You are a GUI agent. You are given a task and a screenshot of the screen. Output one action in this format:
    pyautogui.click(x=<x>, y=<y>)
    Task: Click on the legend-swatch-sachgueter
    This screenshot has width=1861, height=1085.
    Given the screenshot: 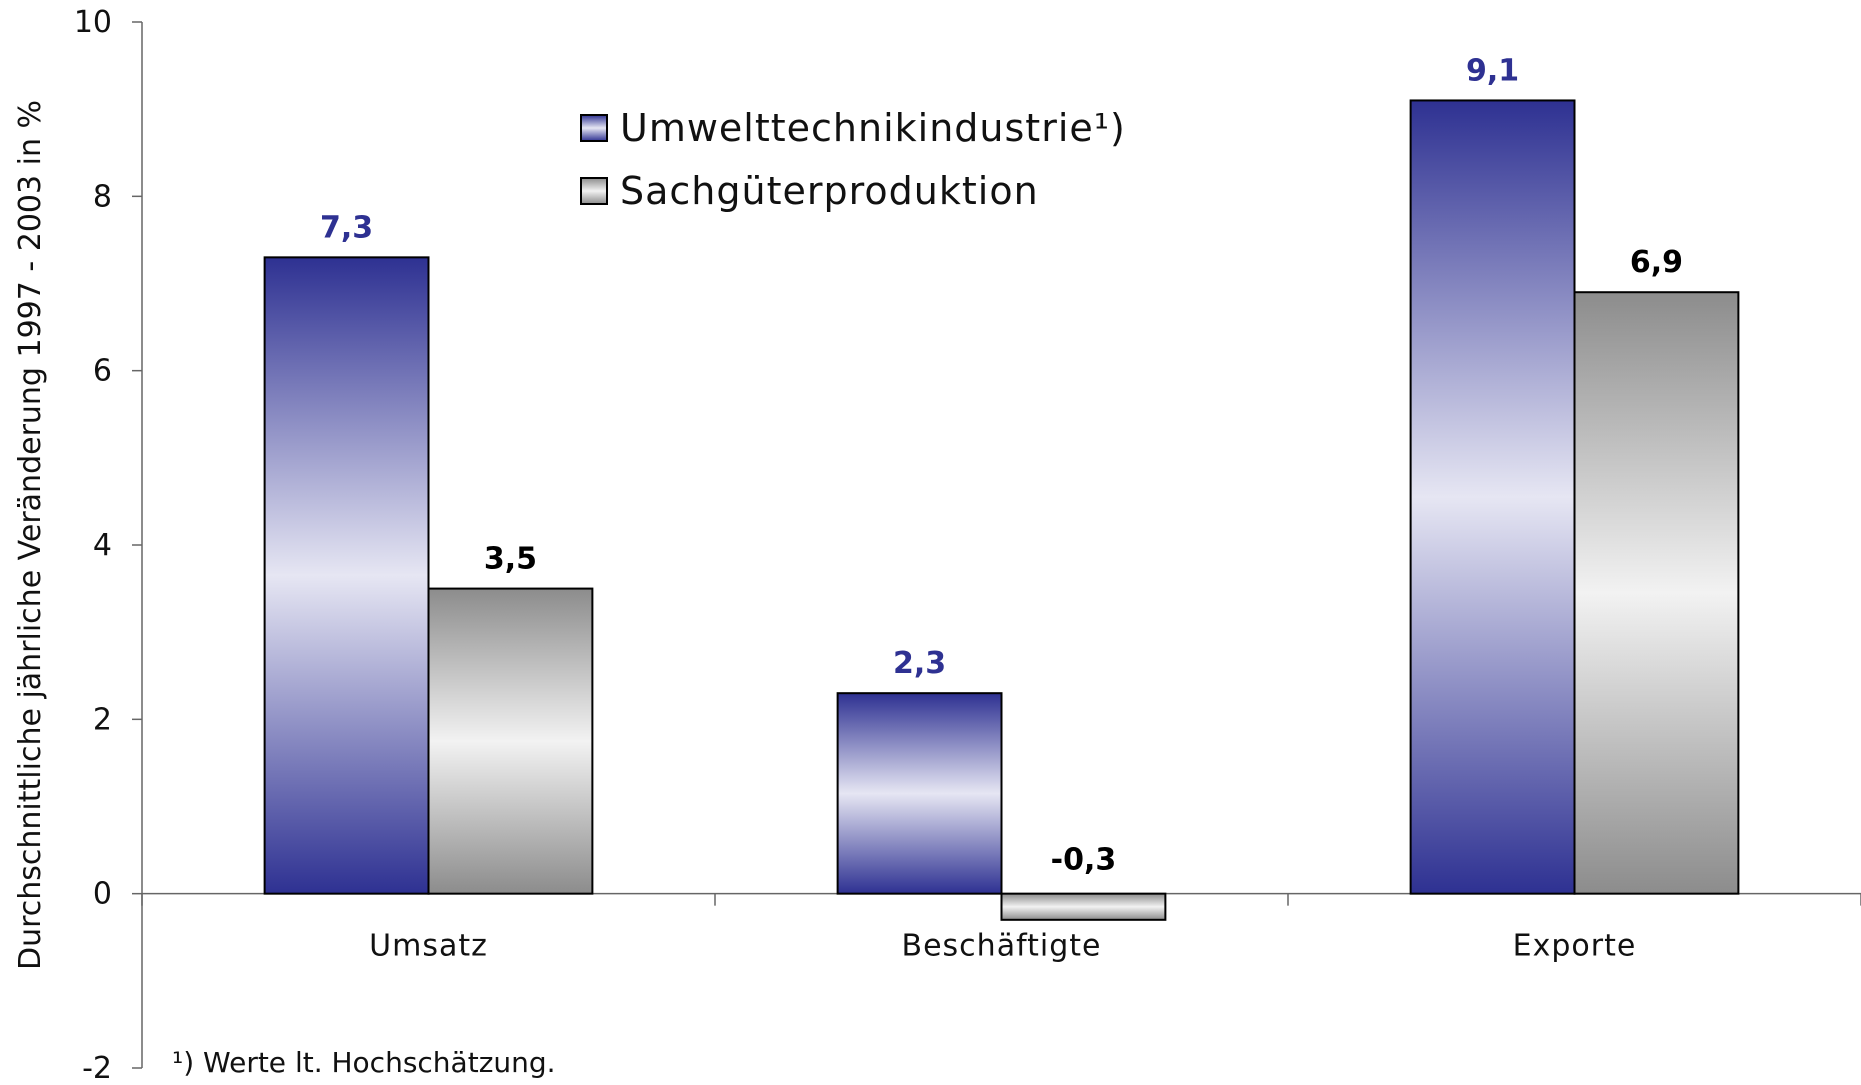 What is the action you would take?
    pyautogui.click(x=594, y=191)
    